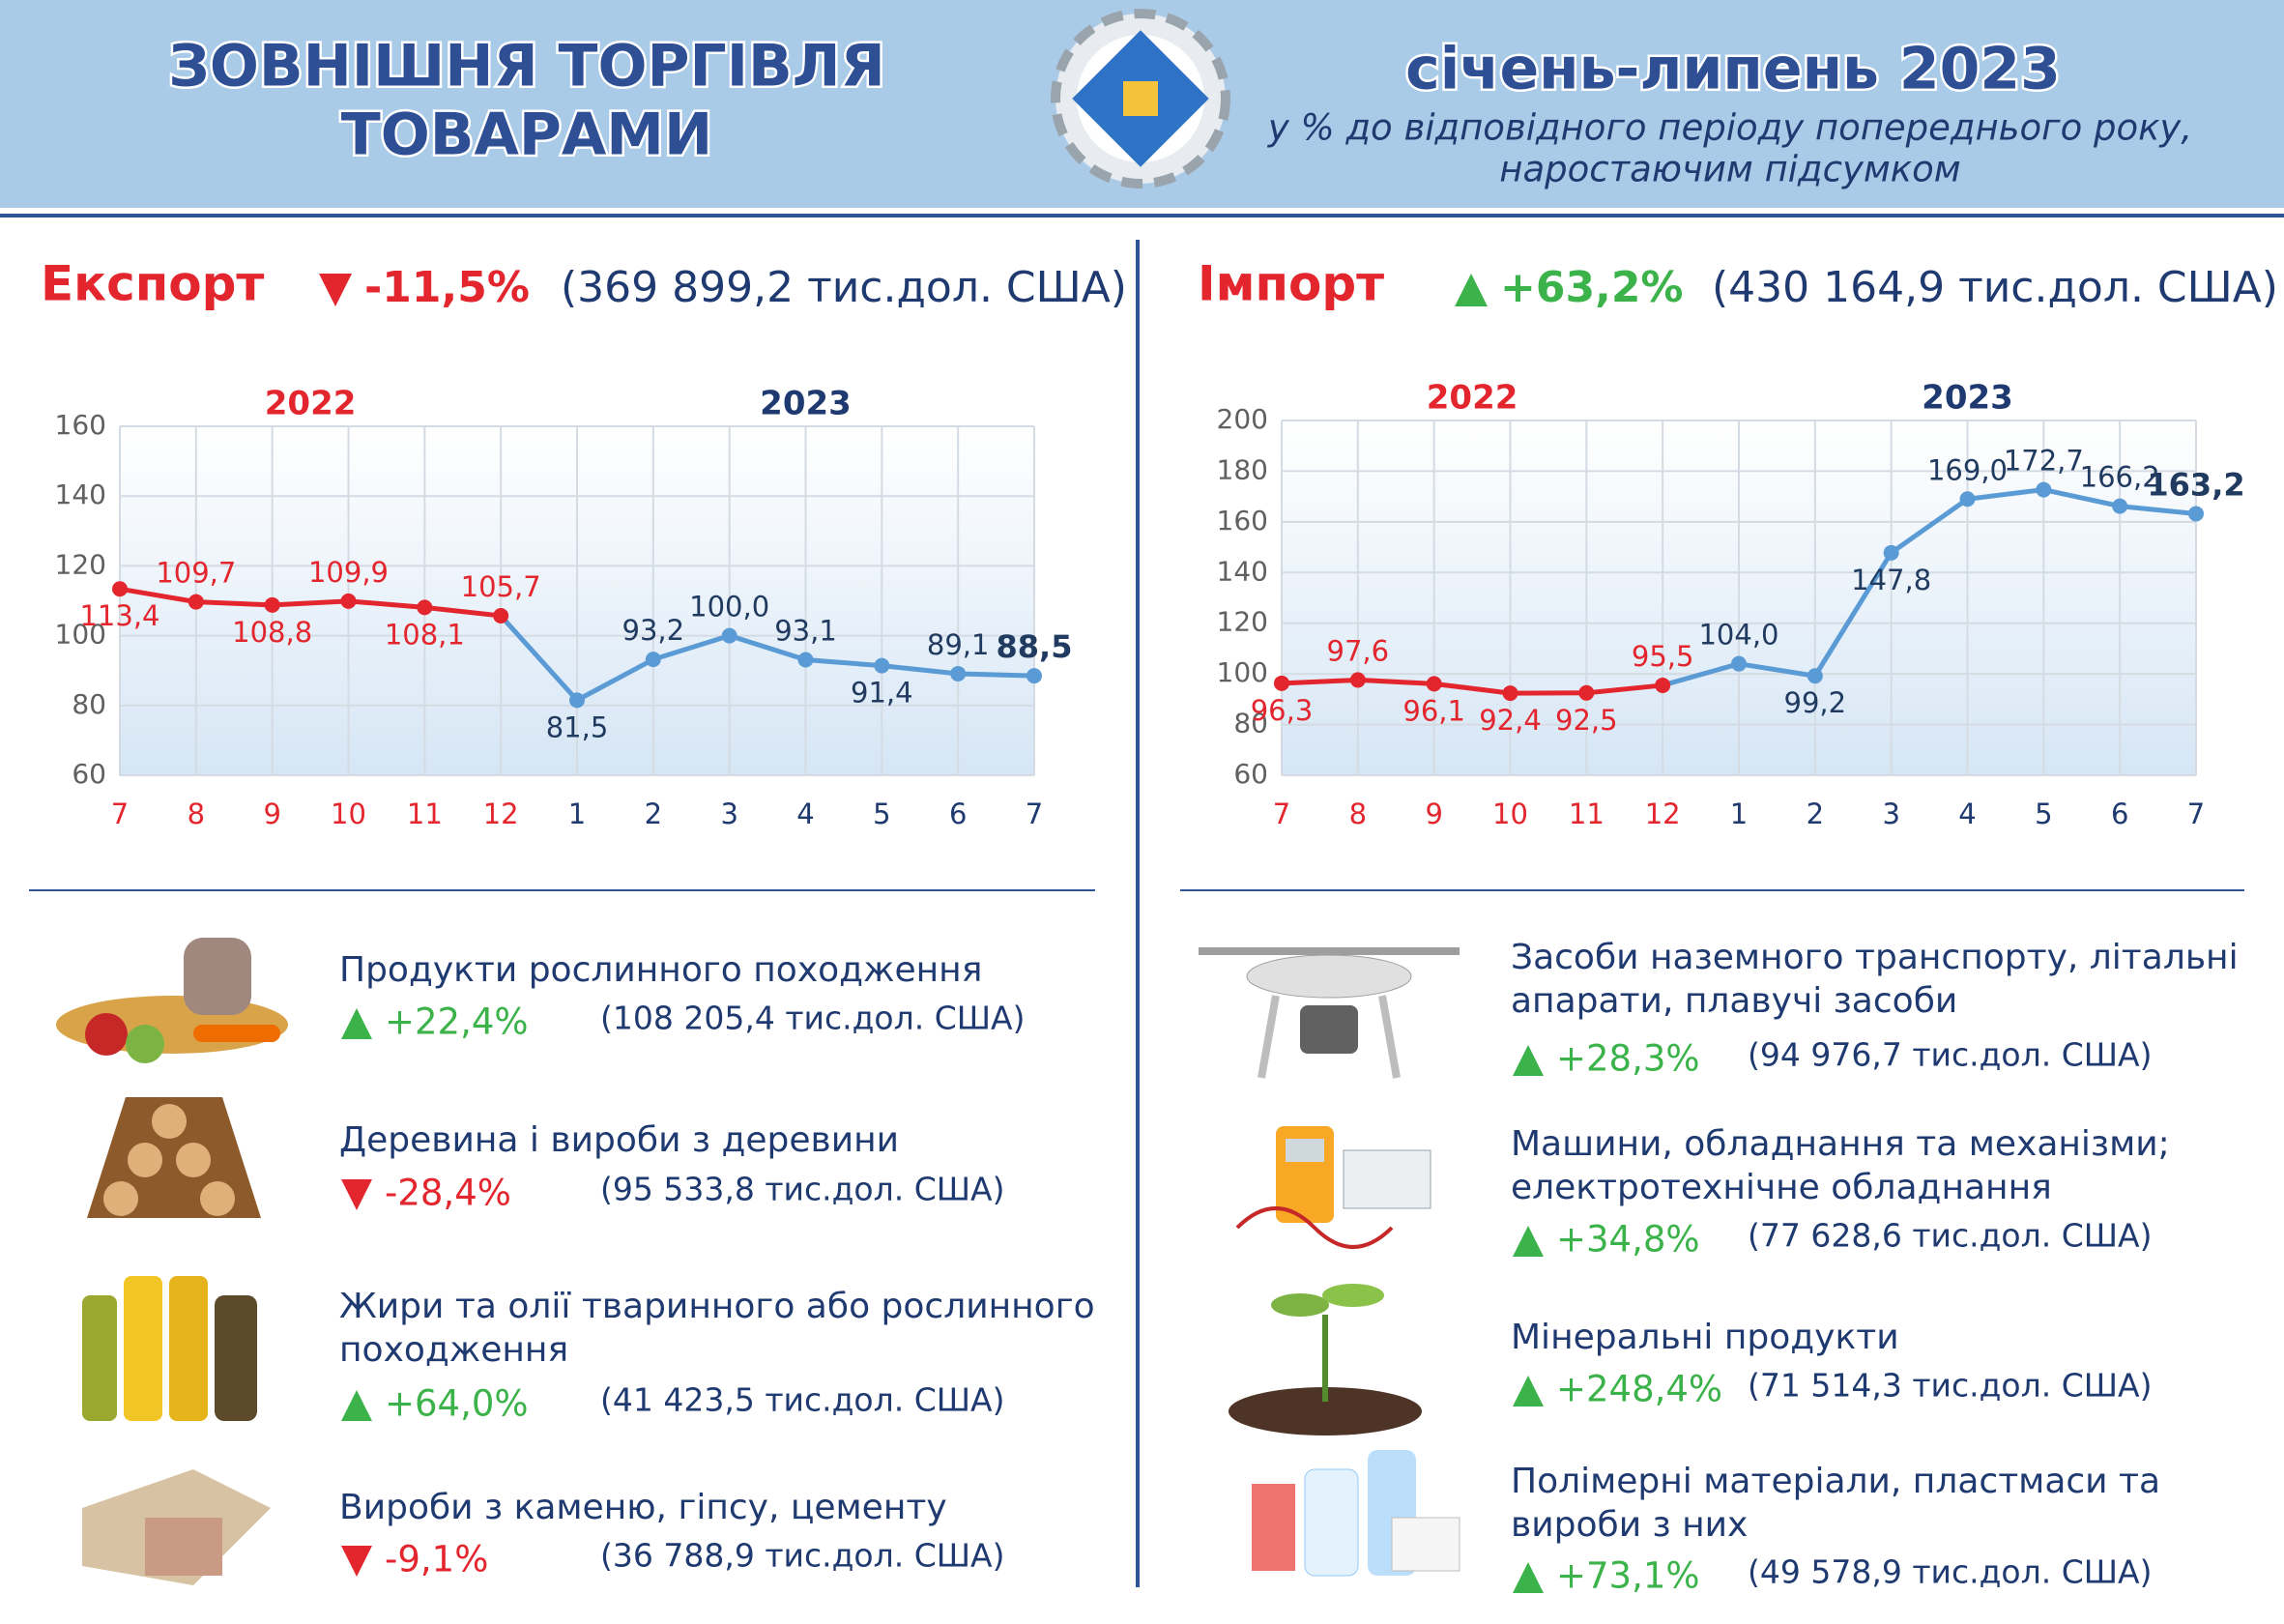 The width and height of the screenshot is (2284, 1624). What do you see at coordinates (539, 658) in the screenshot?
I see `connector` at bounding box center [539, 658].